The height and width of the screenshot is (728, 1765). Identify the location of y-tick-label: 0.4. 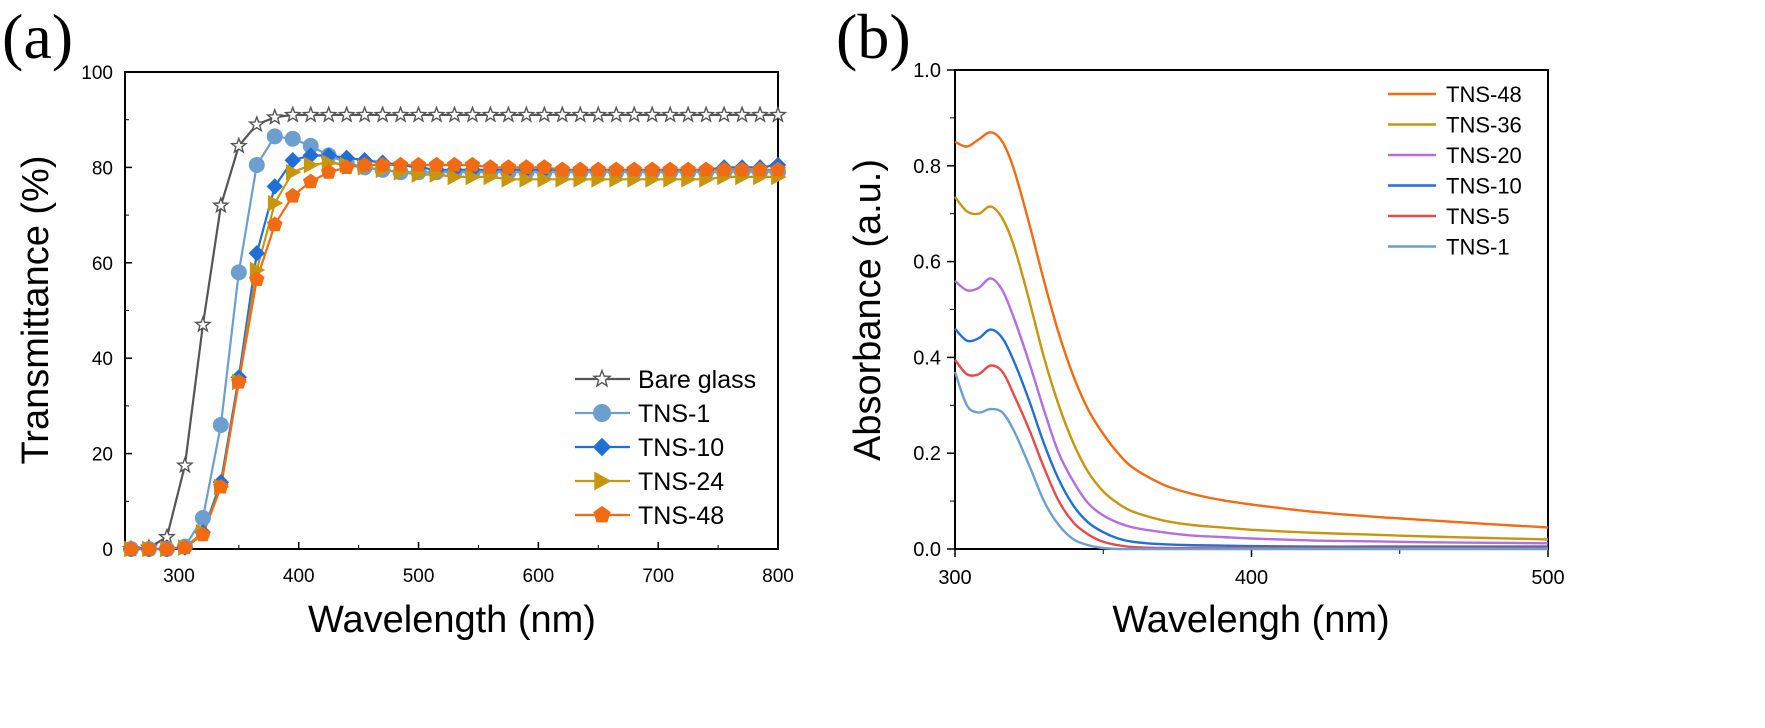
(927, 358).